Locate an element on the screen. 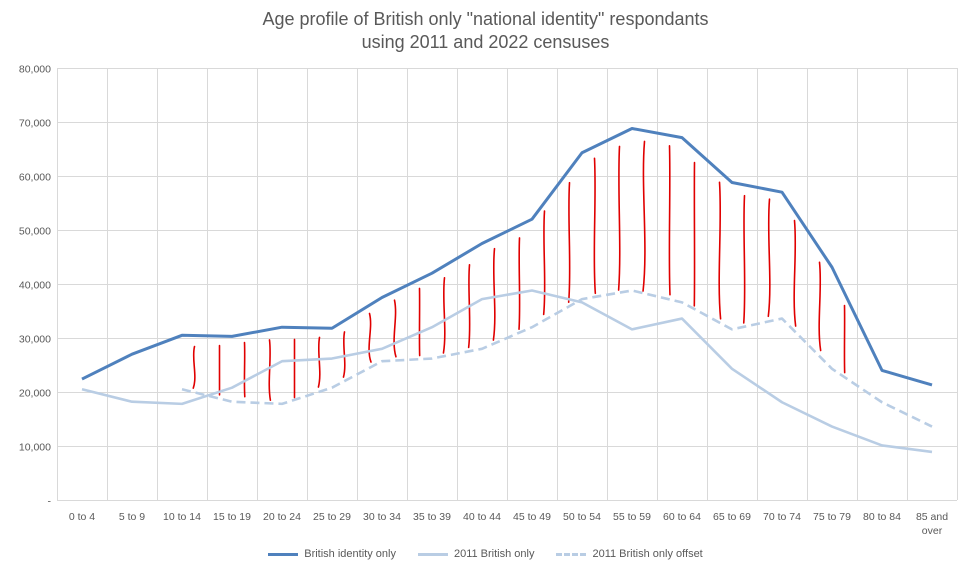 This screenshot has height=574, width=971. legend-swatch-dashed-light is located at coordinates (571, 554).